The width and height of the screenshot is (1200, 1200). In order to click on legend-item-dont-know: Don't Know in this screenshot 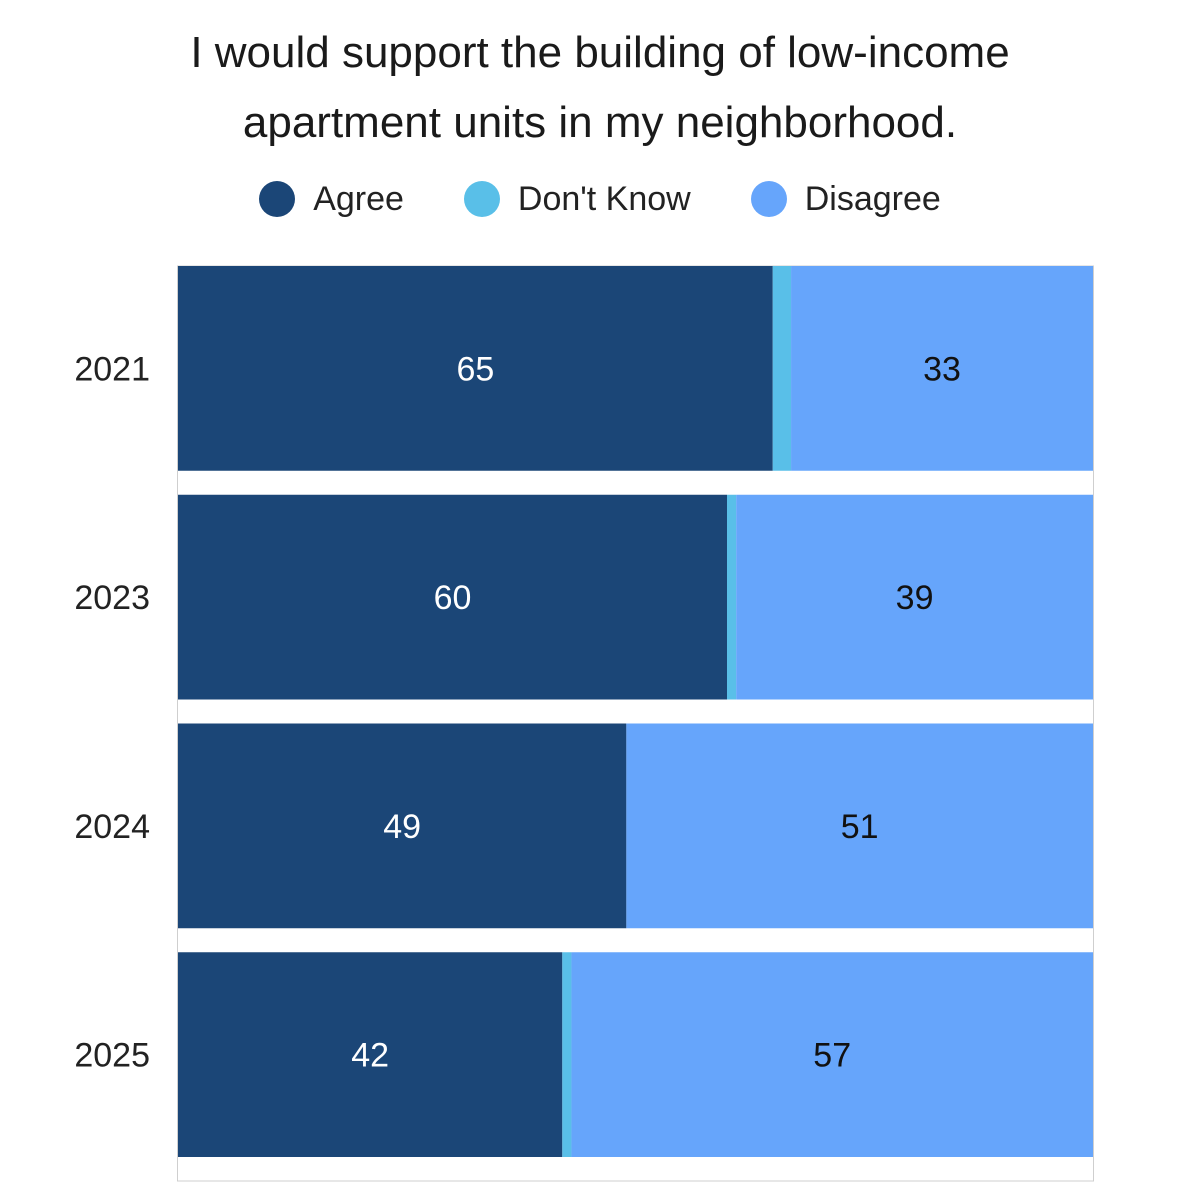, I will do `click(577, 199)`.